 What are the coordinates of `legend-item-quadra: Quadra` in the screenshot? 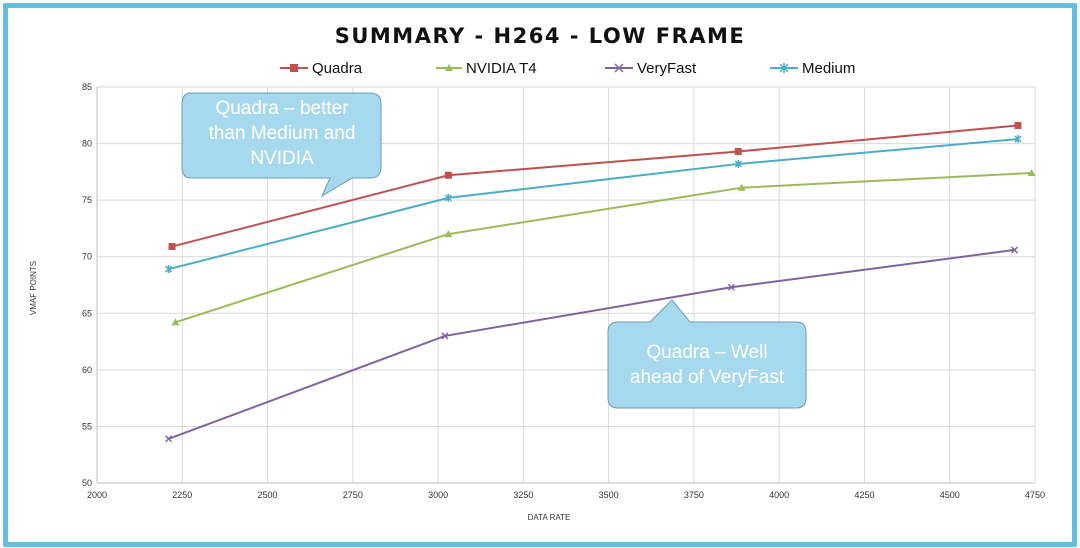 It's located at (321, 68).